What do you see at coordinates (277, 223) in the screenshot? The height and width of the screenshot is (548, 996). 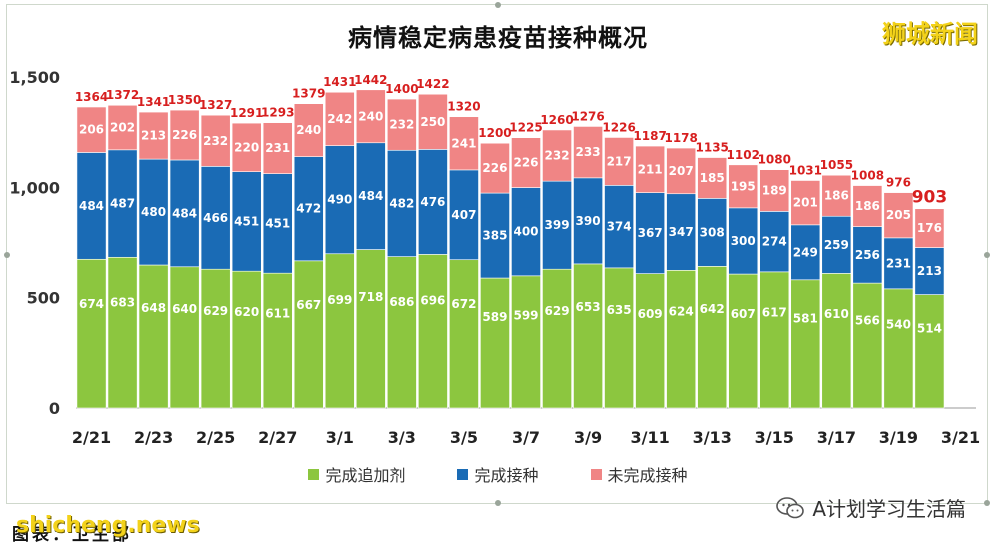 I see `data-label: 451` at bounding box center [277, 223].